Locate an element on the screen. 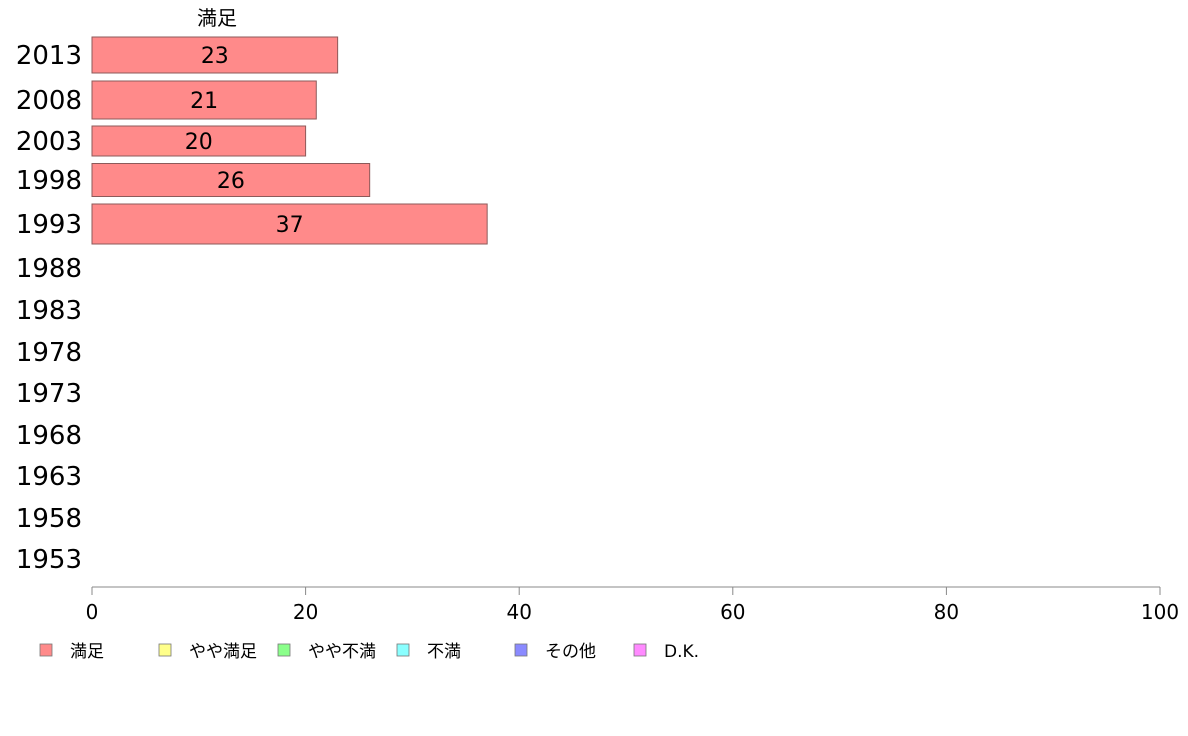 This screenshot has height=736, width=1188. bar-value-label-1998: 26 is located at coordinates (231, 181).